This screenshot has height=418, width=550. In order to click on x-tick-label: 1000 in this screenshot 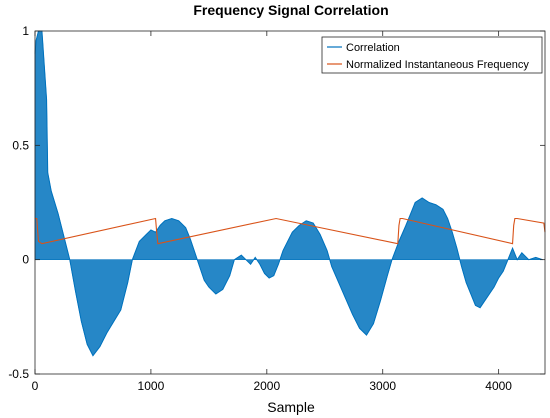, I will do `click(151, 386)`.